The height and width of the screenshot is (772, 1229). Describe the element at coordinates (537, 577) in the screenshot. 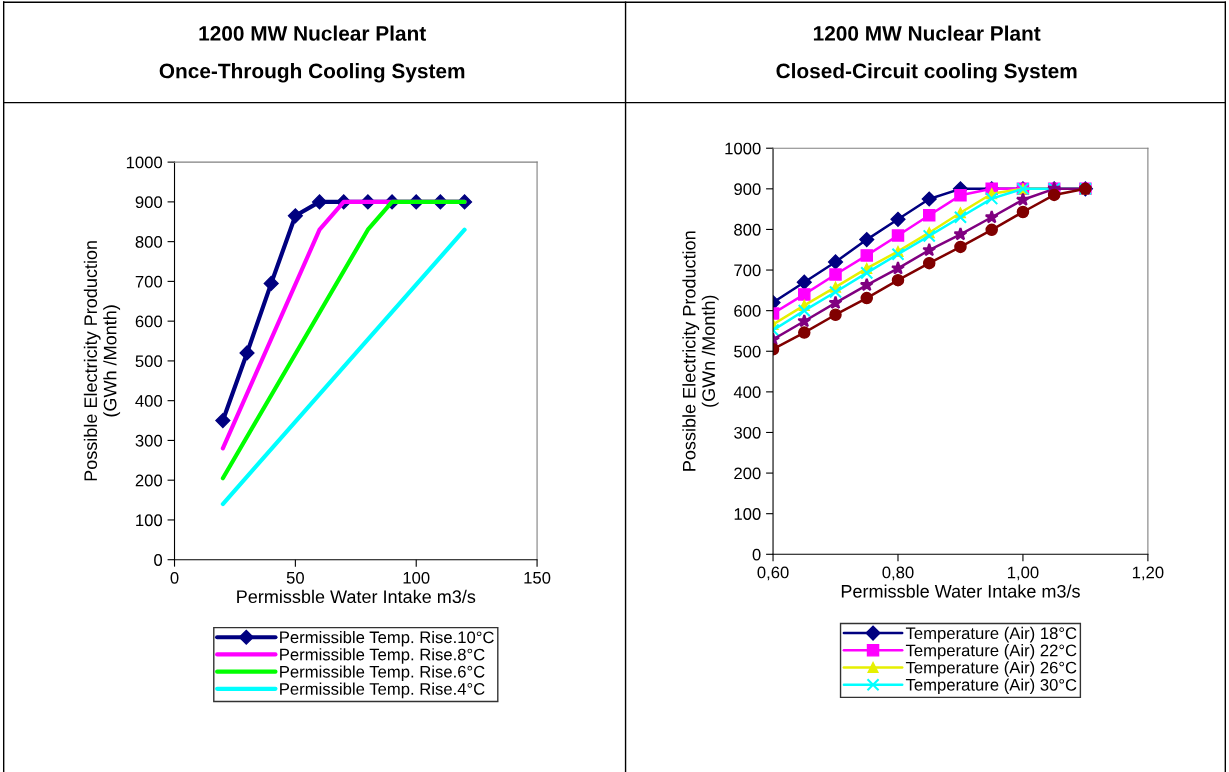

I see `x-tick-label: 150` at that location.